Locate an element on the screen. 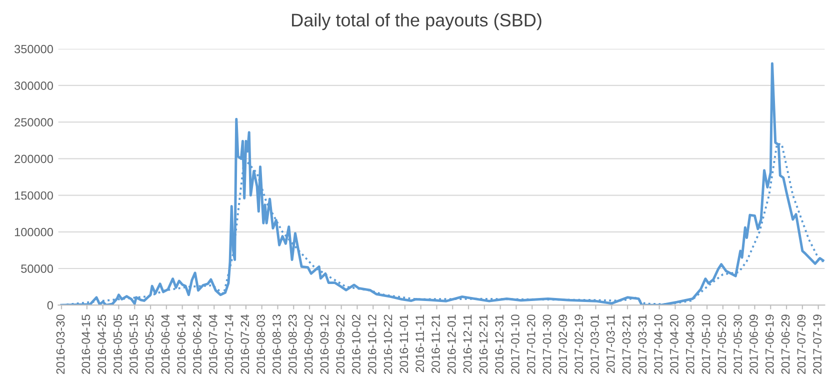  x-tick-label: 2016-12-01 is located at coordinates (451, 344).